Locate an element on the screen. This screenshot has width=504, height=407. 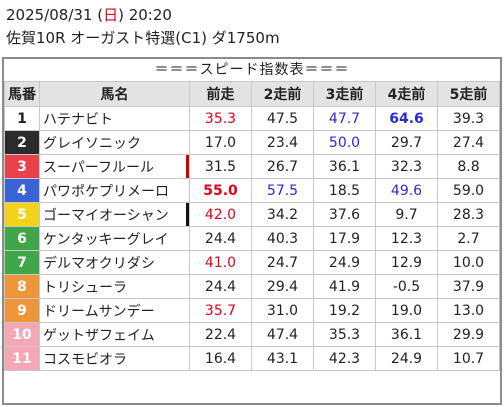
speed-index-value: 32.3 is located at coordinates (406, 166).